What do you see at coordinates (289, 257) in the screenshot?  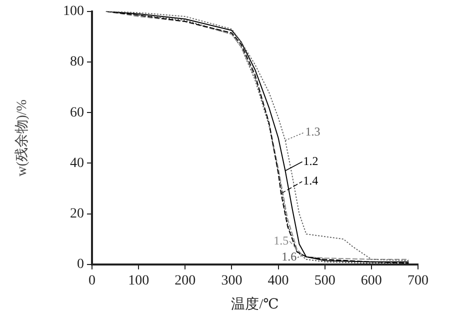 I see `series-label: 1.6` at bounding box center [289, 257].